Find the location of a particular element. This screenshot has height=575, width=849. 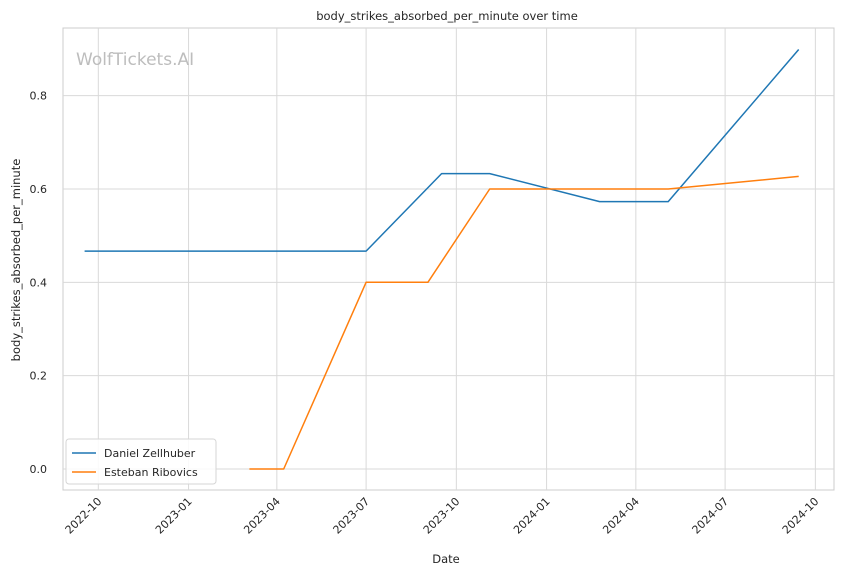

x-tick-label: 2024-01 is located at coordinates (532, 516).